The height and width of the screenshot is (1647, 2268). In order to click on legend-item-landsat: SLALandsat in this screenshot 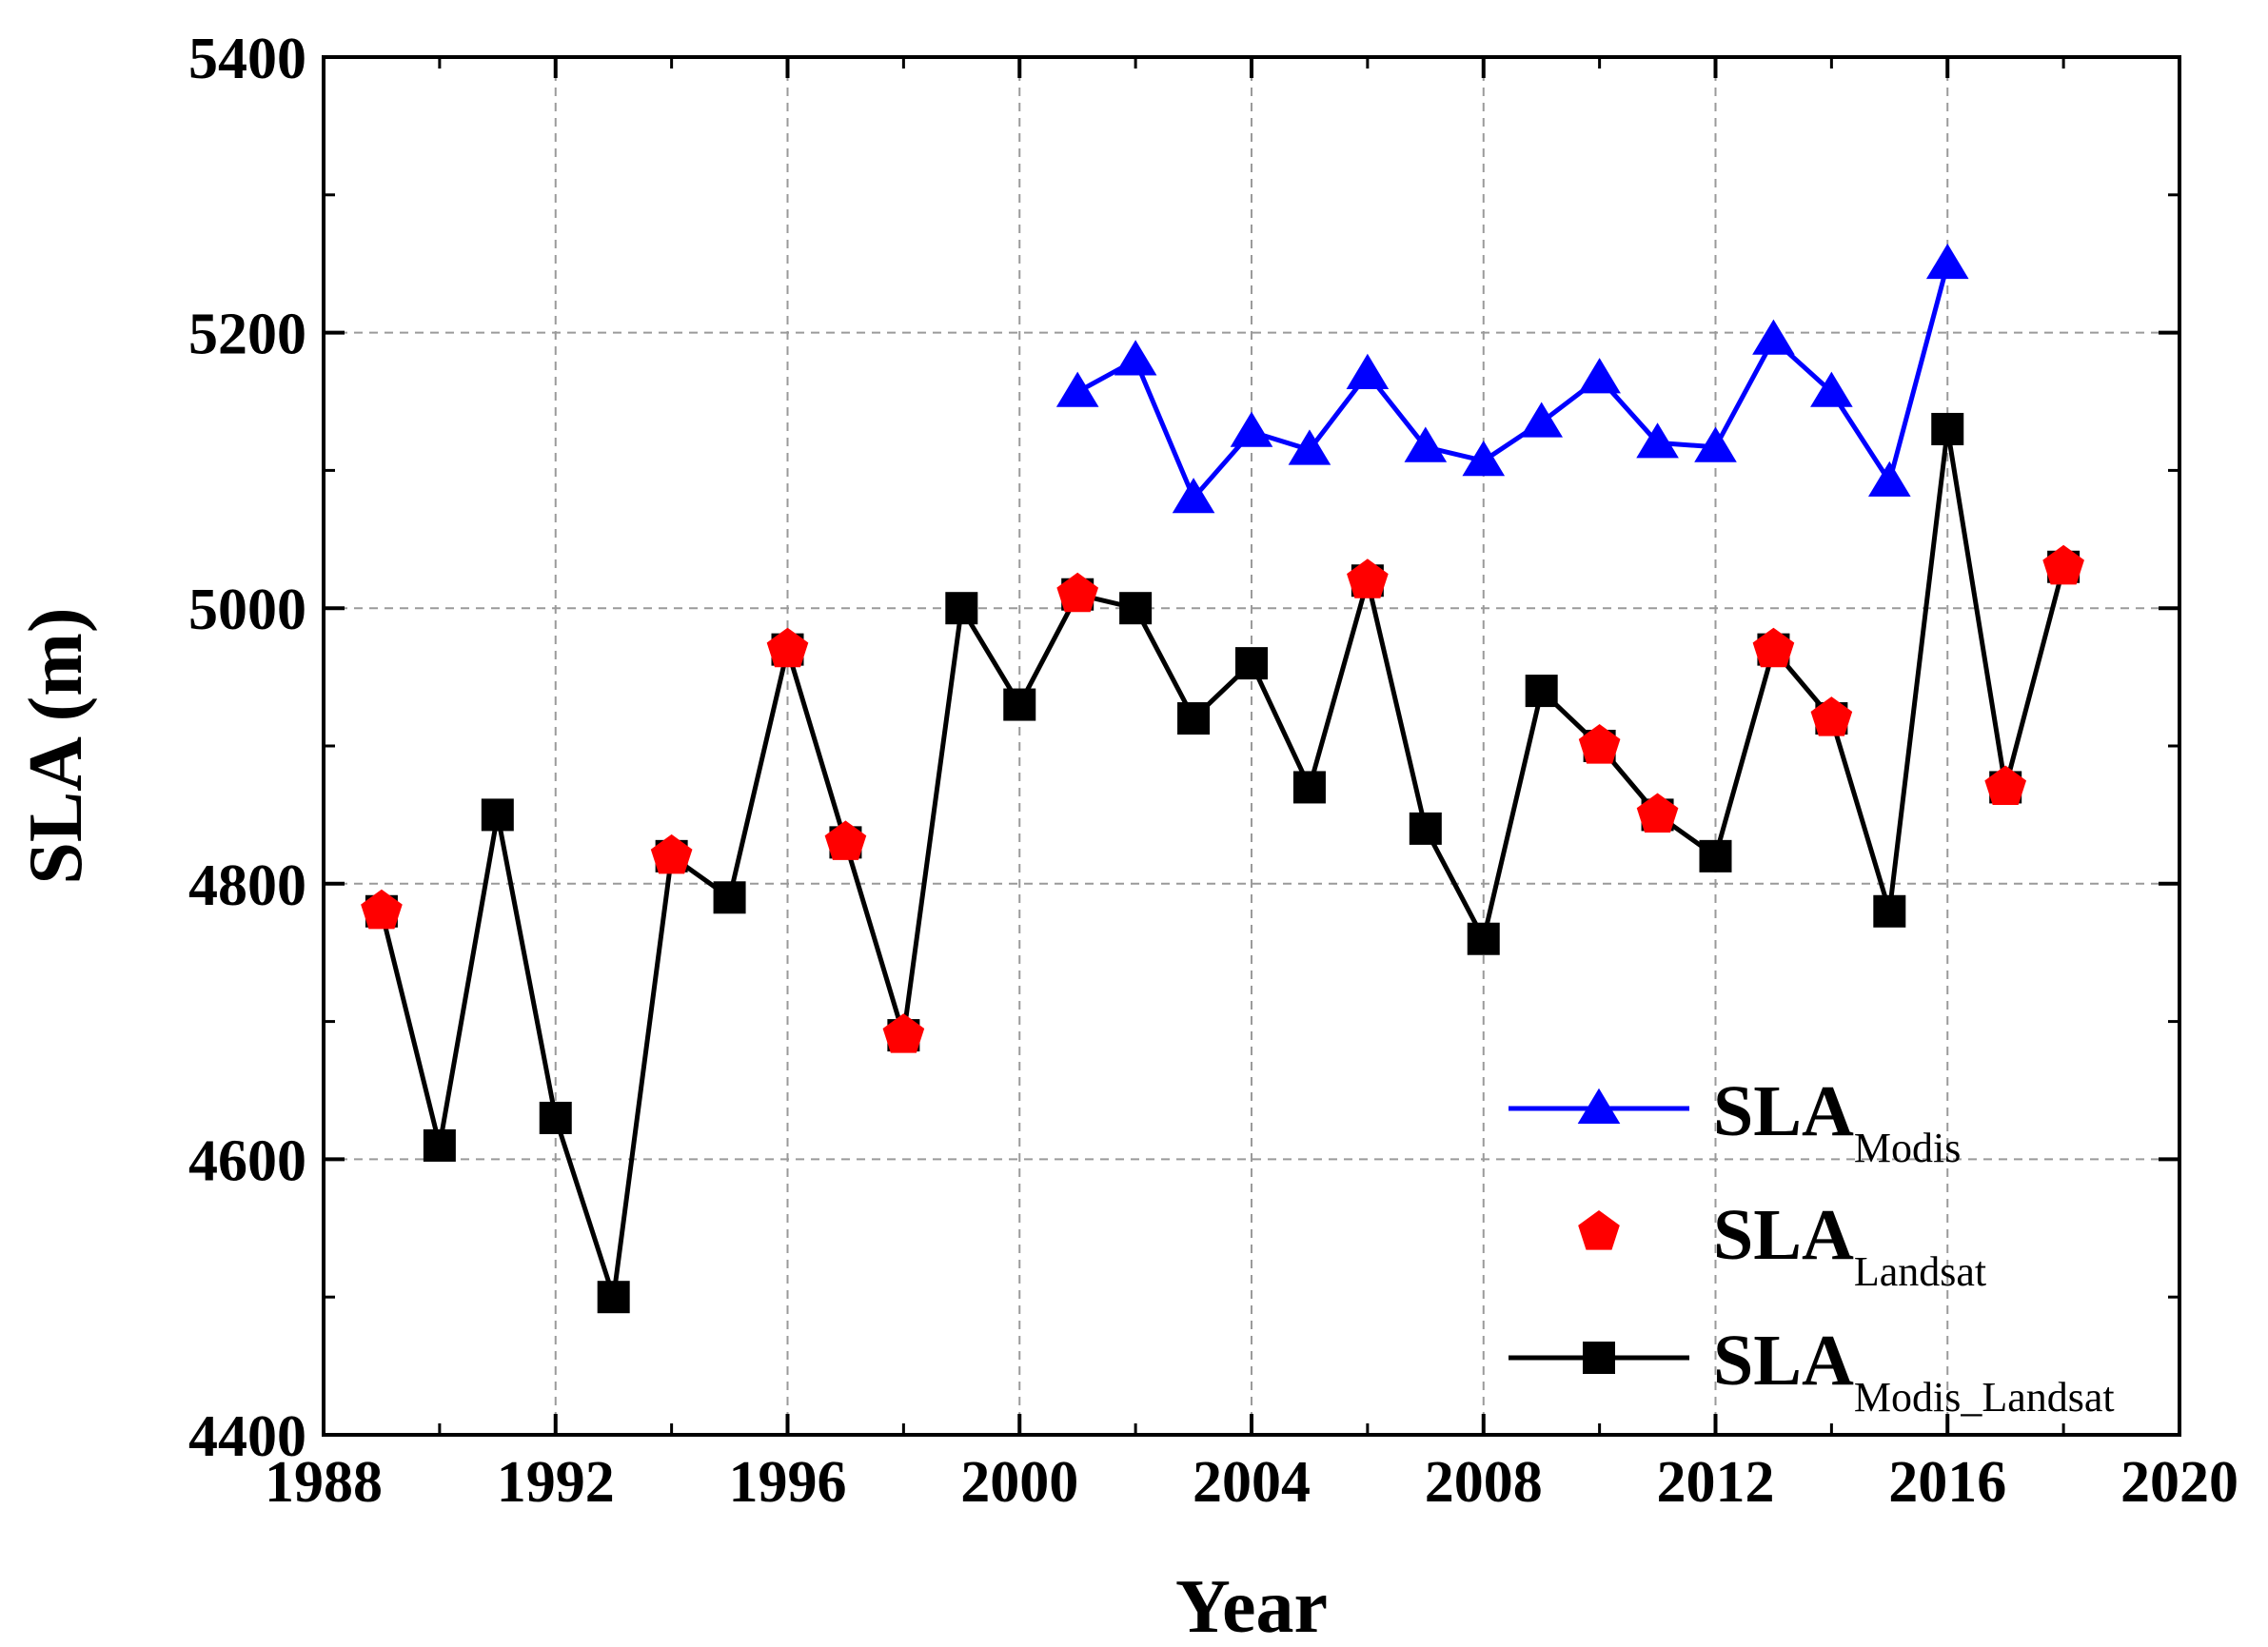, I will do `click(1782, 1245)`.